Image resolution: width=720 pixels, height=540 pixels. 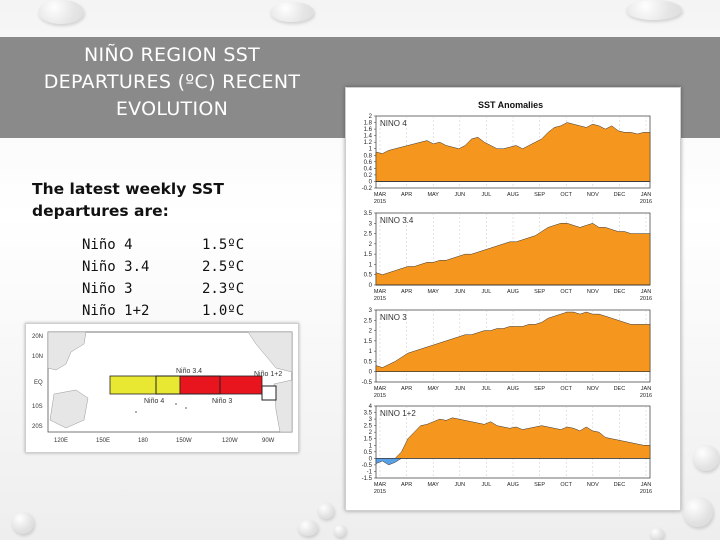 What do you see at coordinates (371, 459) in the screenshot?
I see `y-tick-label: 0` at bounding box center [371, 459].